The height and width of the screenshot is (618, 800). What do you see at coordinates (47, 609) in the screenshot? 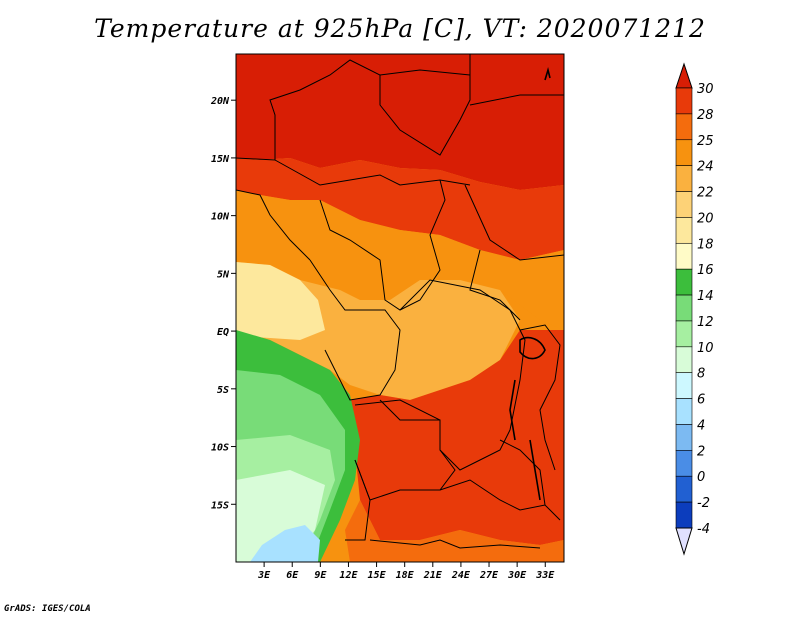
I see `credit-text: GrADS: IGES/COLA` at bounding box center [47, 609].